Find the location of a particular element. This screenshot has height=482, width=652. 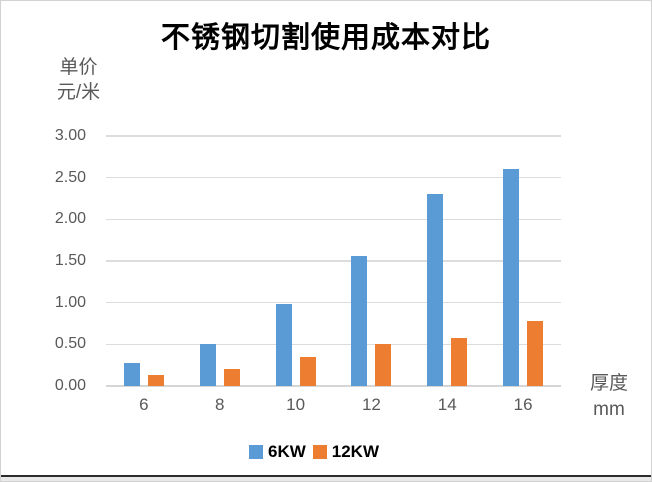

y-axis-unit-label: 单价 元/米 is located at coordinates (78, 80).